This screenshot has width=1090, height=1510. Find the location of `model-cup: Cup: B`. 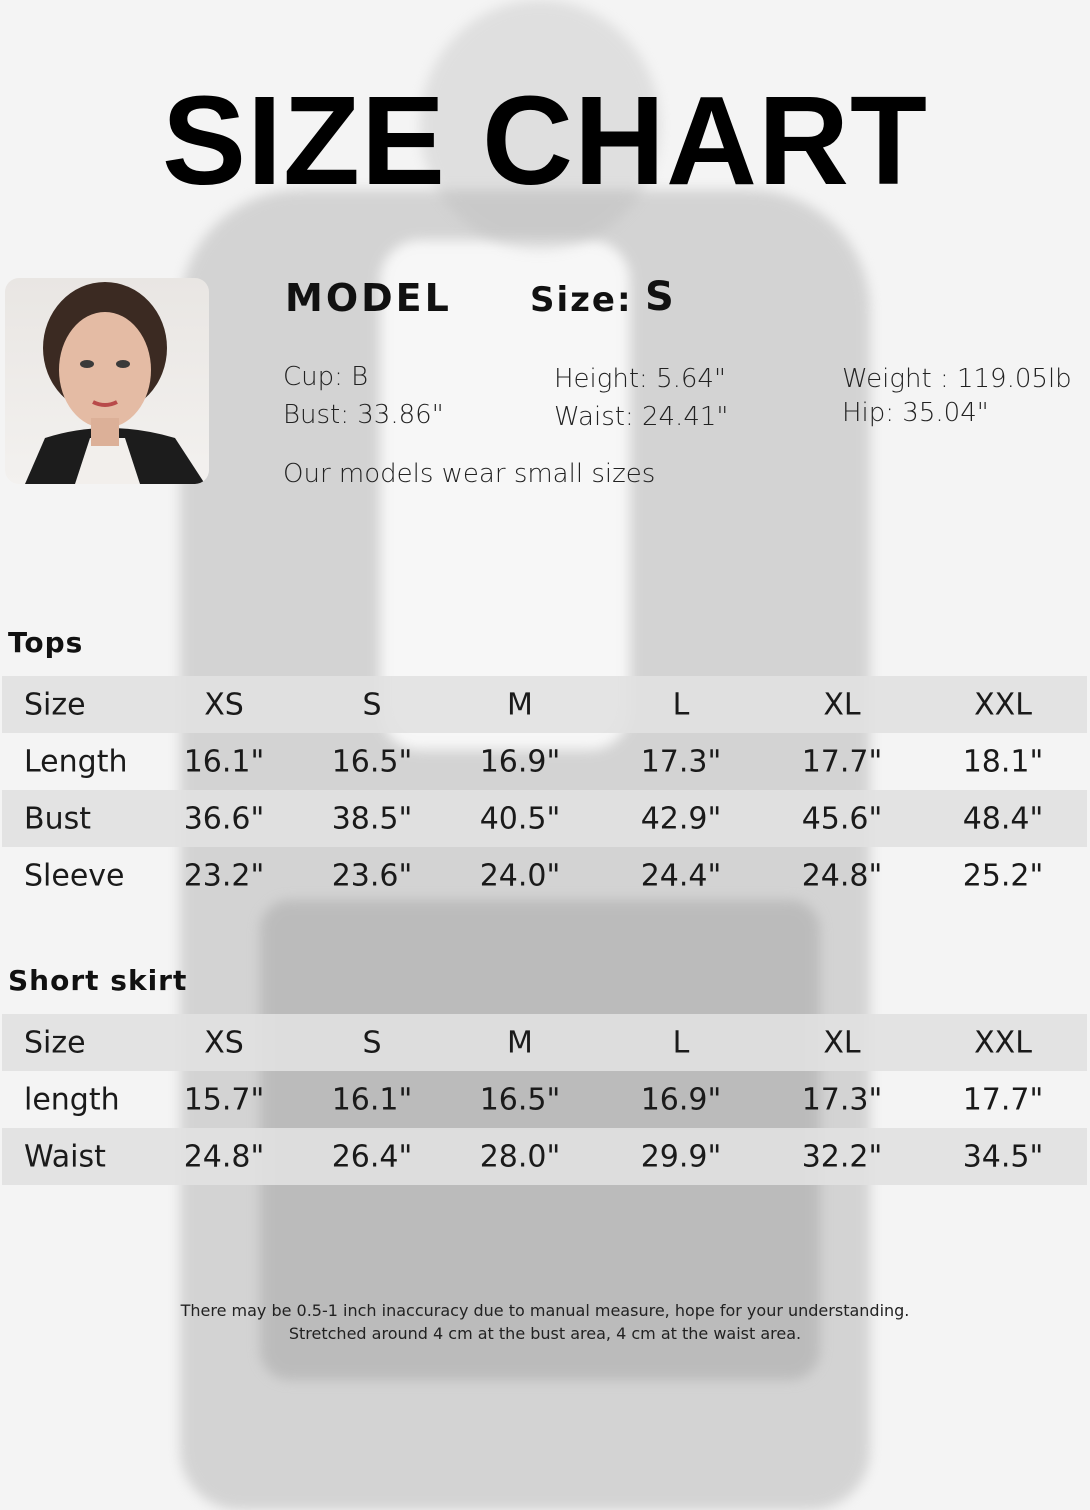

model-cup: Cup: B is located at coordinates (326, 377).